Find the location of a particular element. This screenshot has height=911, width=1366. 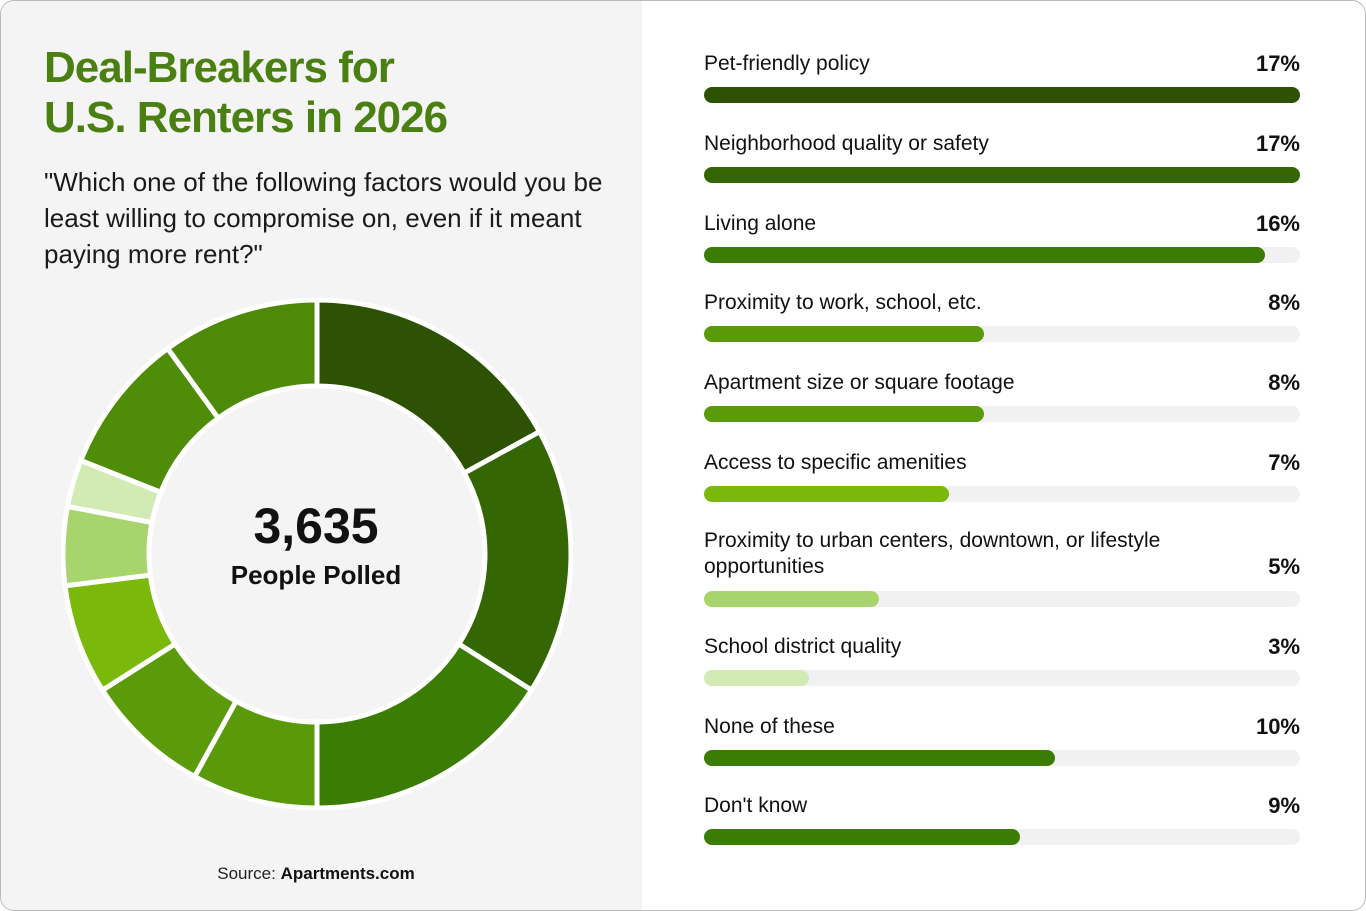

donut-center: 3,635 People Polled is located at coordinates (316, 543).